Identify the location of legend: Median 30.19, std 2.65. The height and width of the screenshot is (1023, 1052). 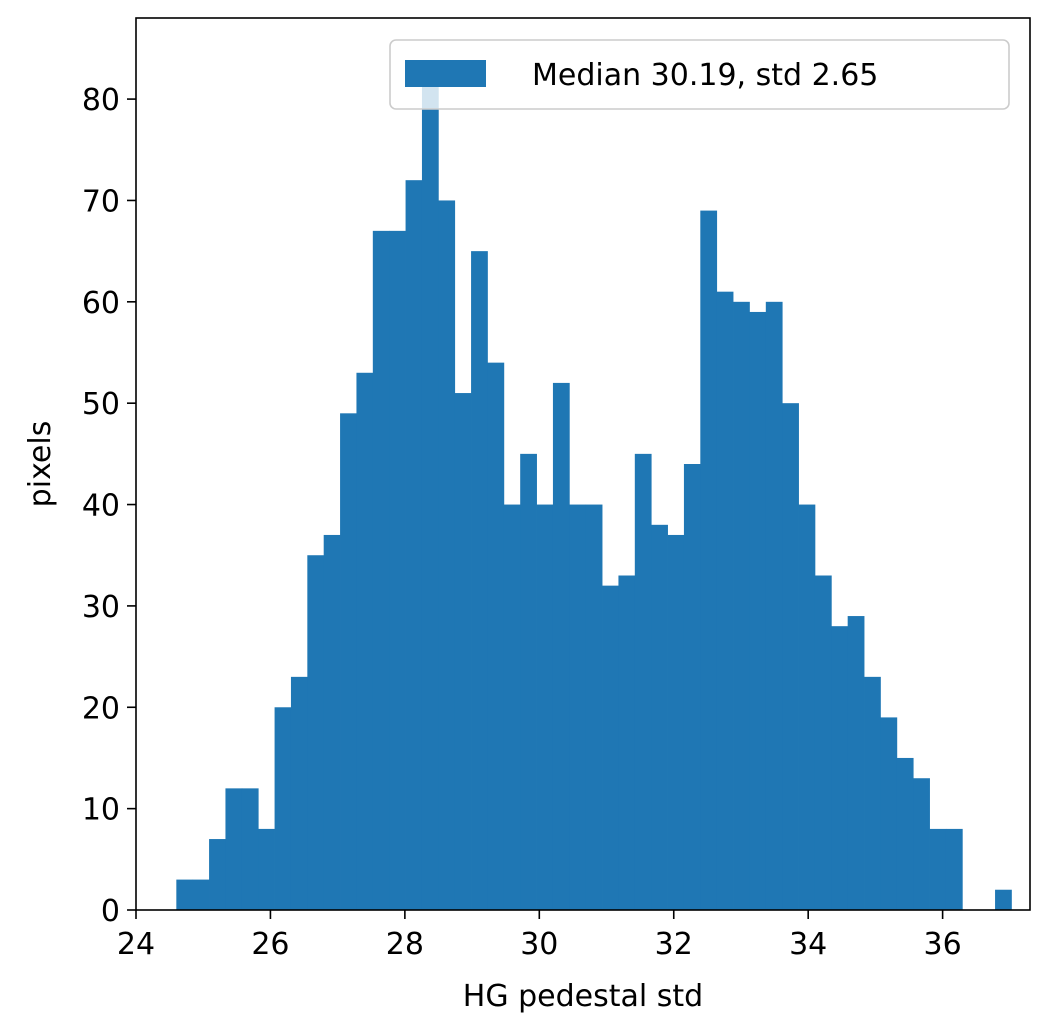
(699, 74).